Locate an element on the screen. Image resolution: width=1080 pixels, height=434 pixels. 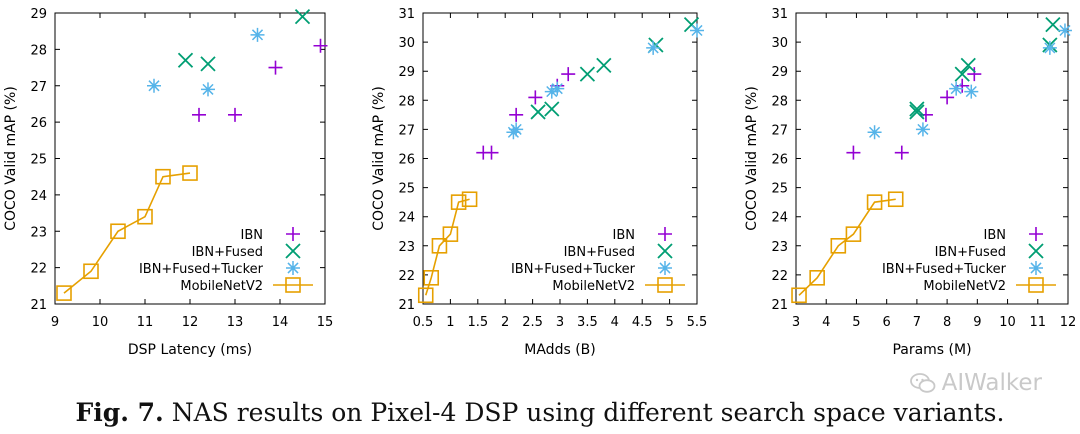
x-tick-label: 6 is located at coordinates (887, 322).